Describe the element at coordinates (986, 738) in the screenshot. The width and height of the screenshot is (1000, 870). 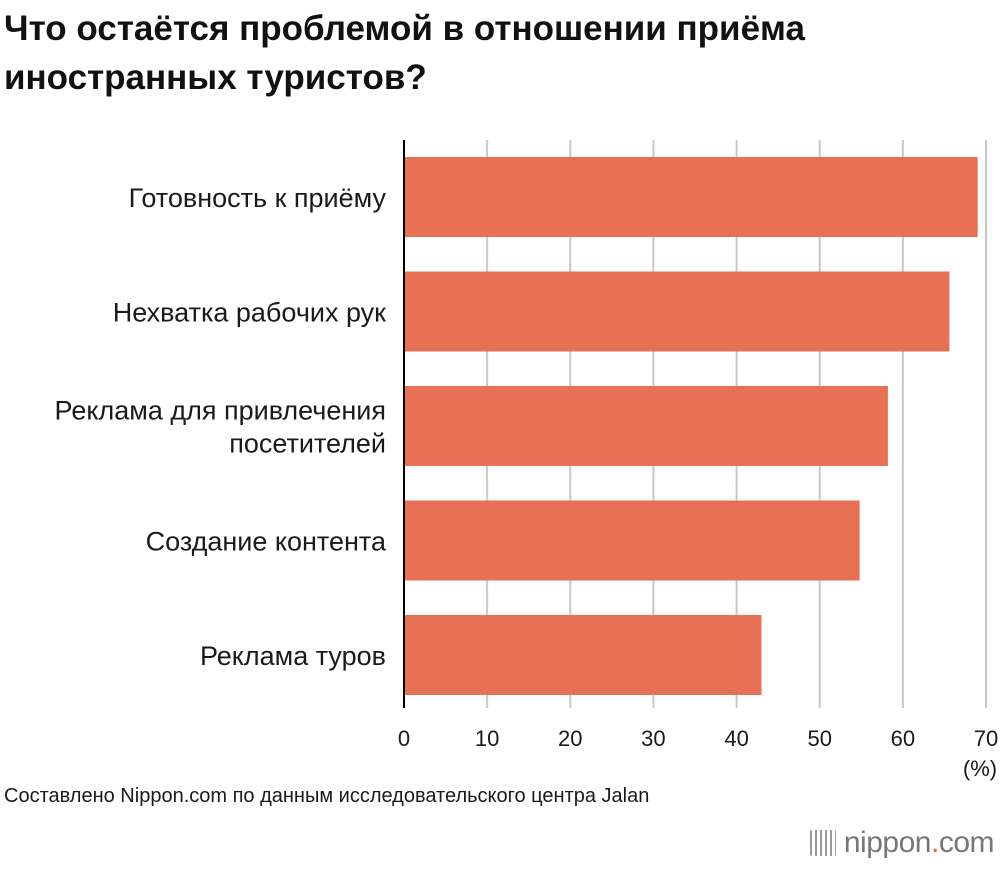
I see `tick-label-70: 70` at that location.